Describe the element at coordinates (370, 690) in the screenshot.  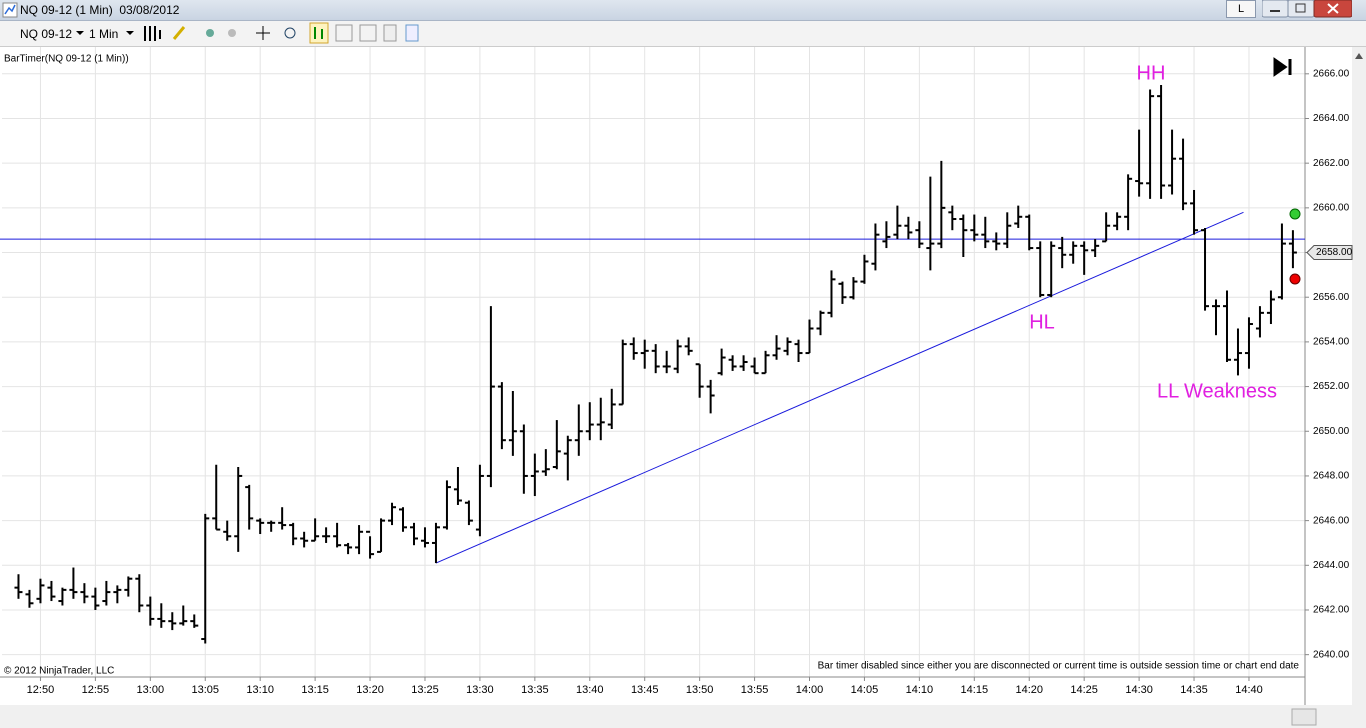
I see `x-tick-label: 13:20` at that location.